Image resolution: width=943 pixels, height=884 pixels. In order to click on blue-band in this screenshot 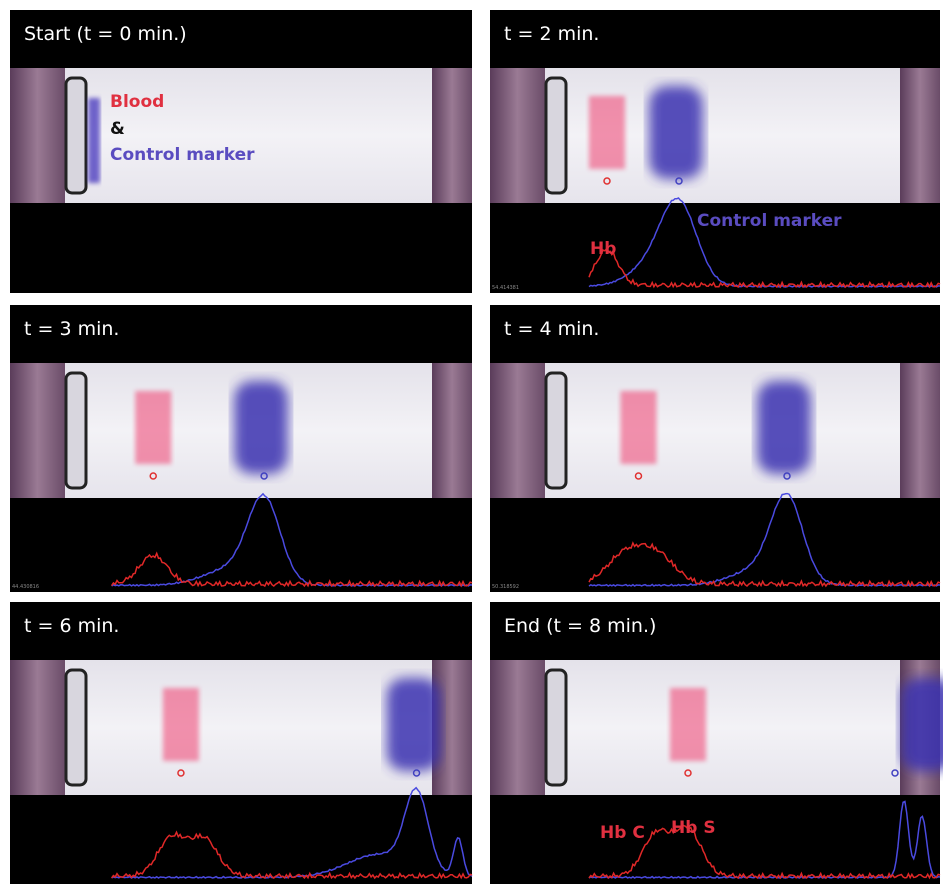, I will do `click(94, 140)`.